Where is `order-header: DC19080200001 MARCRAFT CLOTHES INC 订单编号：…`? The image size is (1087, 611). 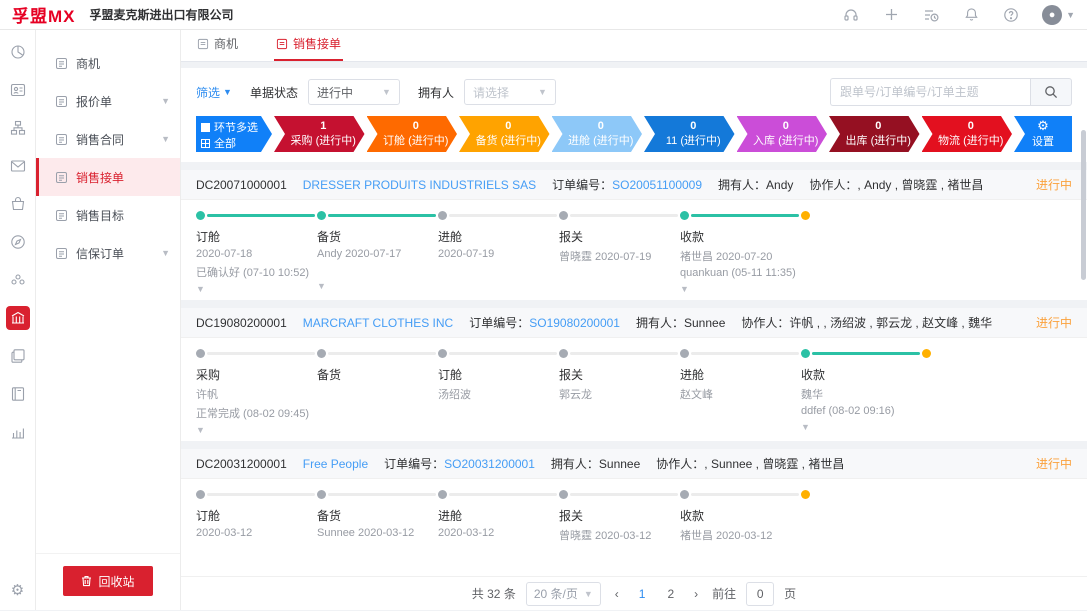
order-header: DC19080200001 MARCRAFT CLOTHES INC 订单编号：… is located at coordinates (634, 323).